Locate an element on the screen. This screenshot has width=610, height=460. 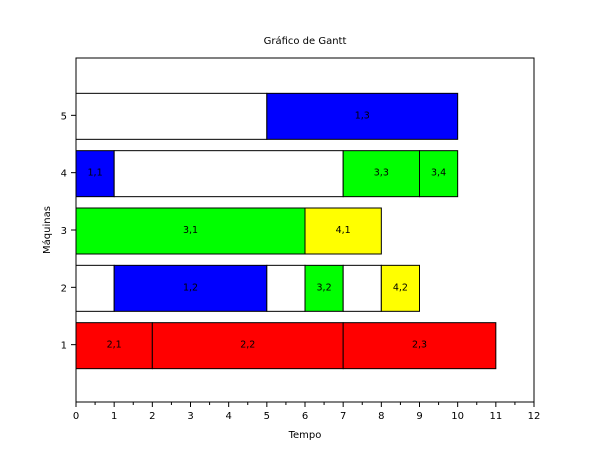
gantt-bar-label-1-1: 1,1 is located at coordinates (95, 173).